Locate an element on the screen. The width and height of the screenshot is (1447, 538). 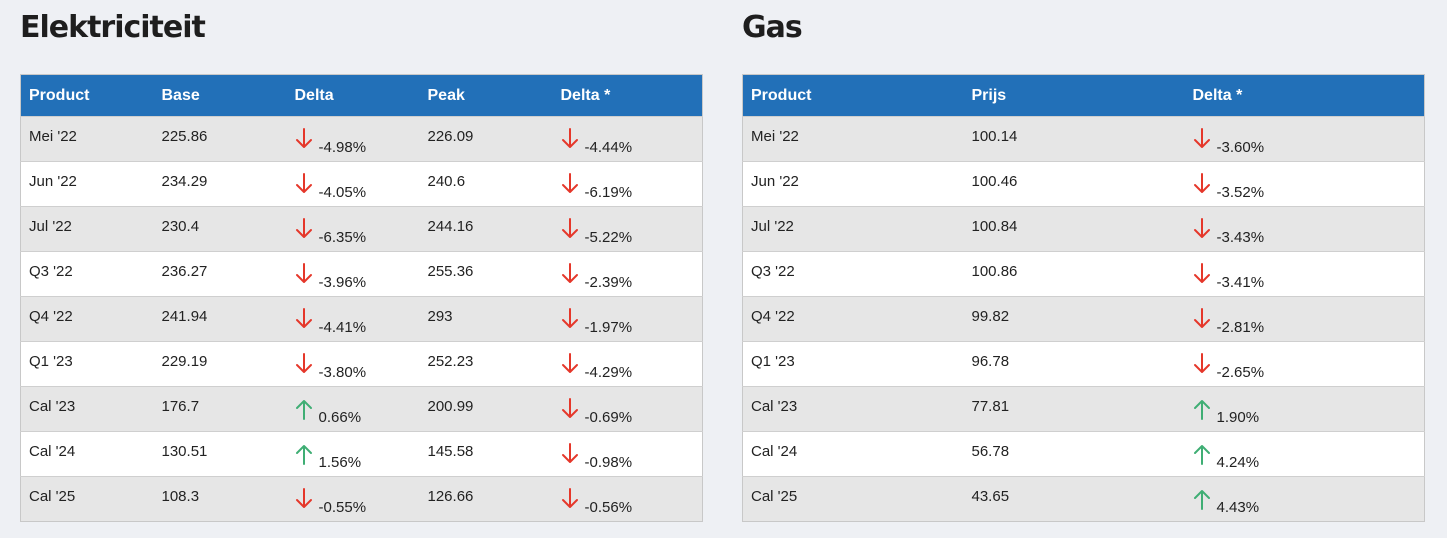
table-row: Jun '22 234.29 -4.05% 240.6 -6.19% is located at coordinates (361, 184).